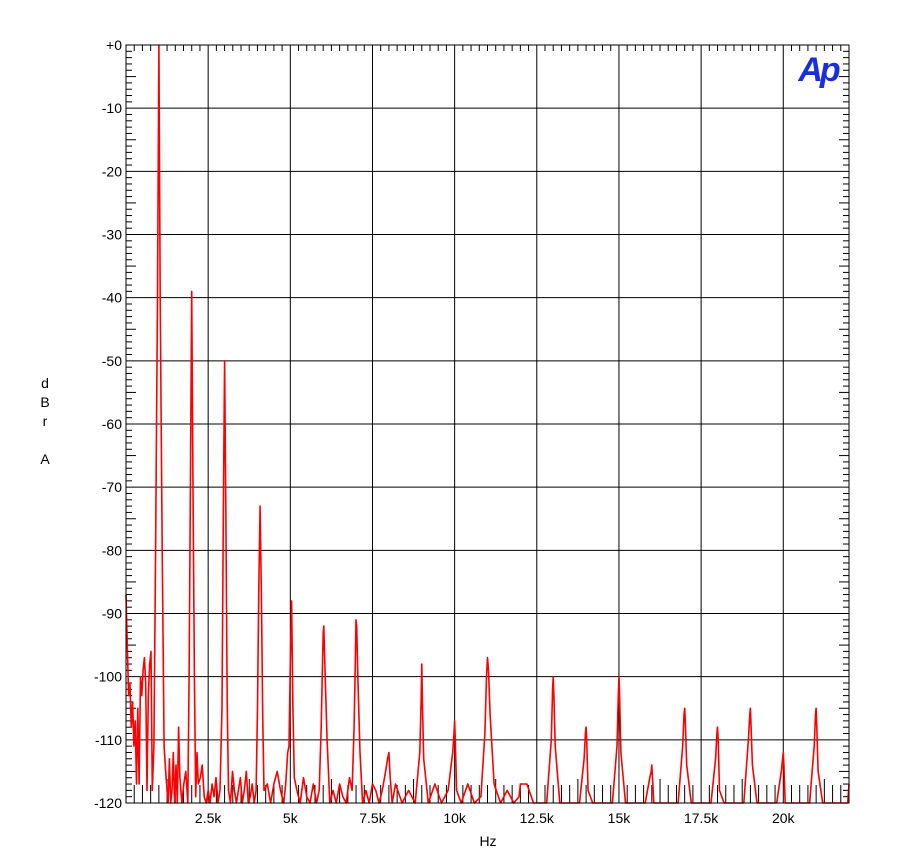 The width and height of the screenshot is (905, 857). I want to click on y-tick-label: -70, so click(112, 487).